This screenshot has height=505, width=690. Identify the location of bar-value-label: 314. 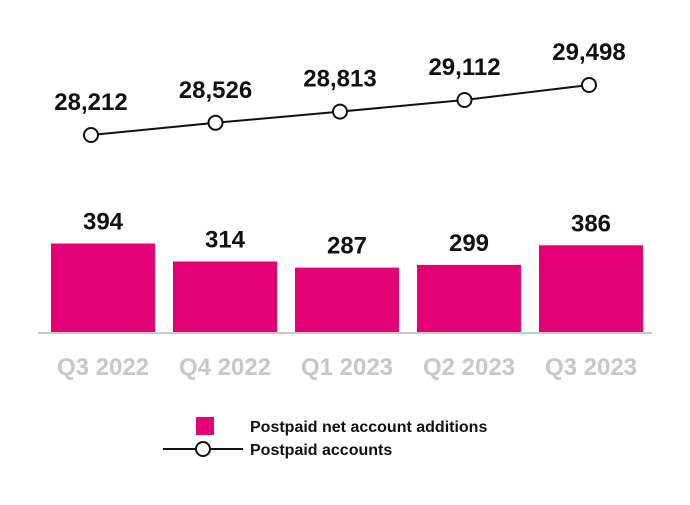
(225, 240).